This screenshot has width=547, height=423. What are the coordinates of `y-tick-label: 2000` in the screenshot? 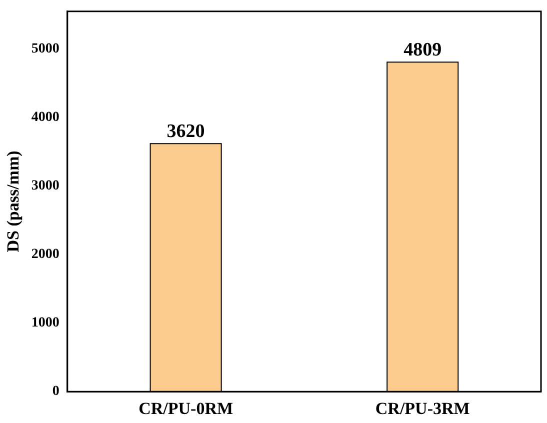 It's located at (45, 254).